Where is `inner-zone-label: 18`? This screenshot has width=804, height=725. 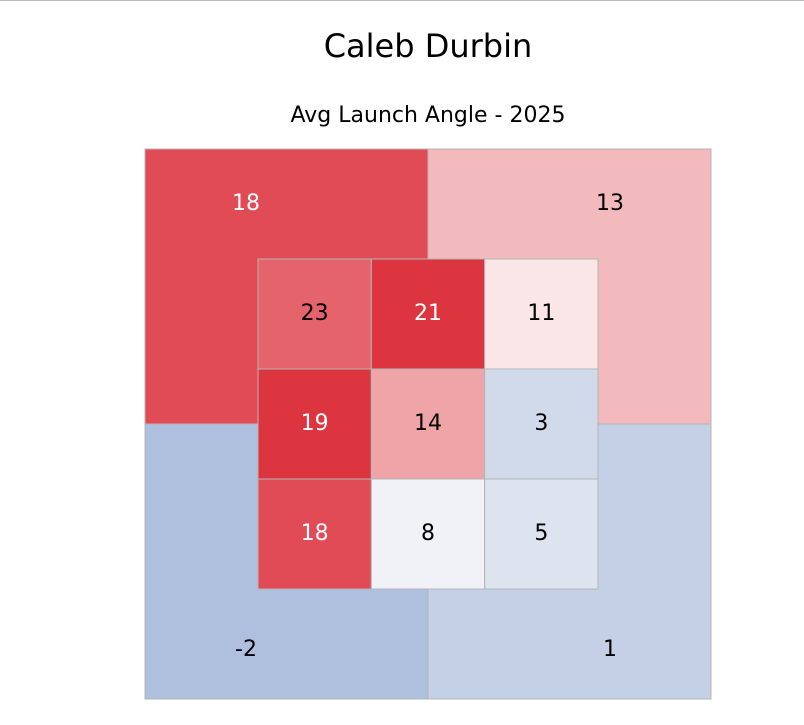
inner-zone-label: 18 is located at coordinates (315, 533).